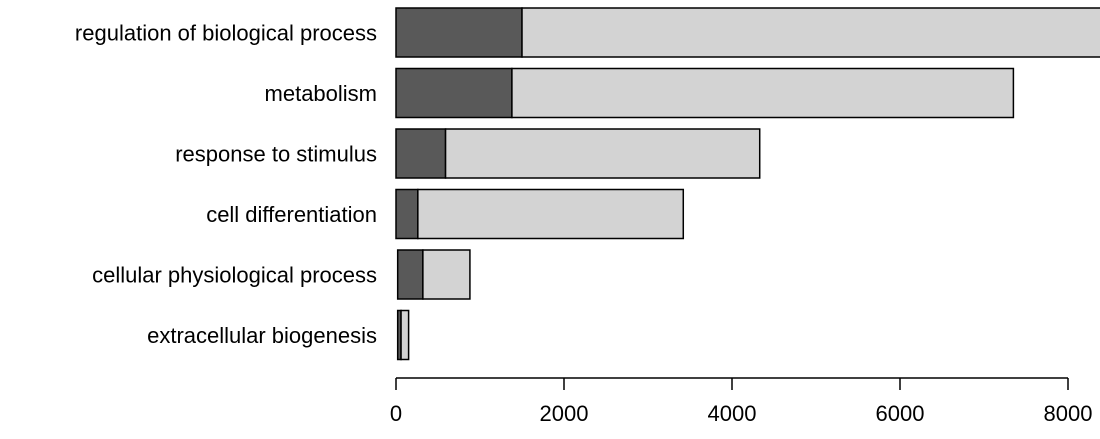 This screenshot has height=439, width=1100. I want to click on category-label: cell differentiation, so click(291, 214).